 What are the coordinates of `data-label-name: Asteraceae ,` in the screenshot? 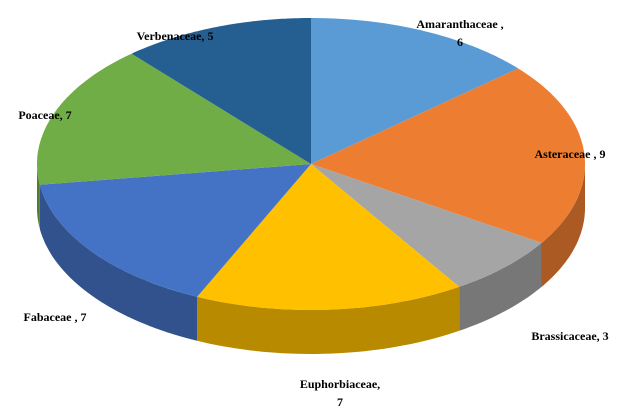 It's located at (566, 154).